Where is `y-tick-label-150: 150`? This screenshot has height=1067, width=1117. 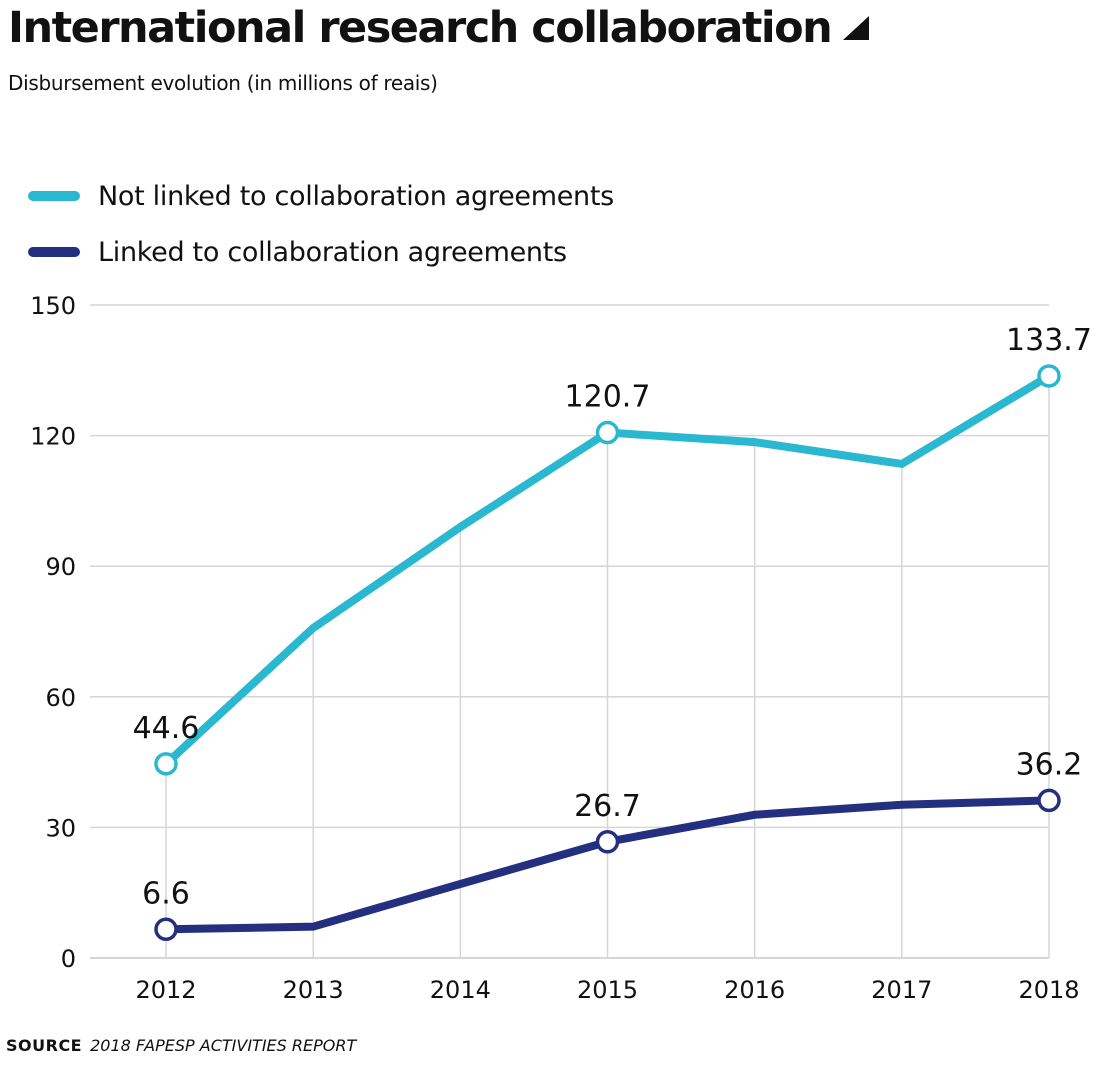
y-tick-label-150: 150 is located at coordinates (53, 306).